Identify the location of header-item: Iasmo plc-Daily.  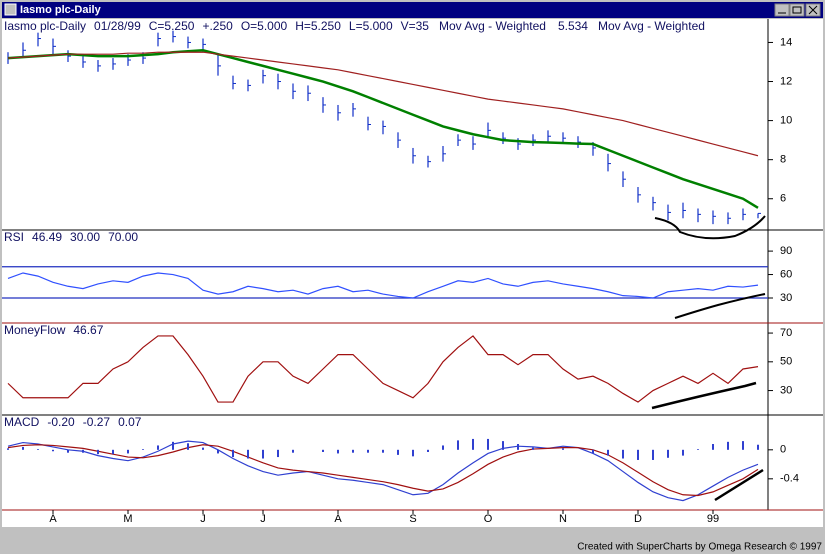
(45, 26).